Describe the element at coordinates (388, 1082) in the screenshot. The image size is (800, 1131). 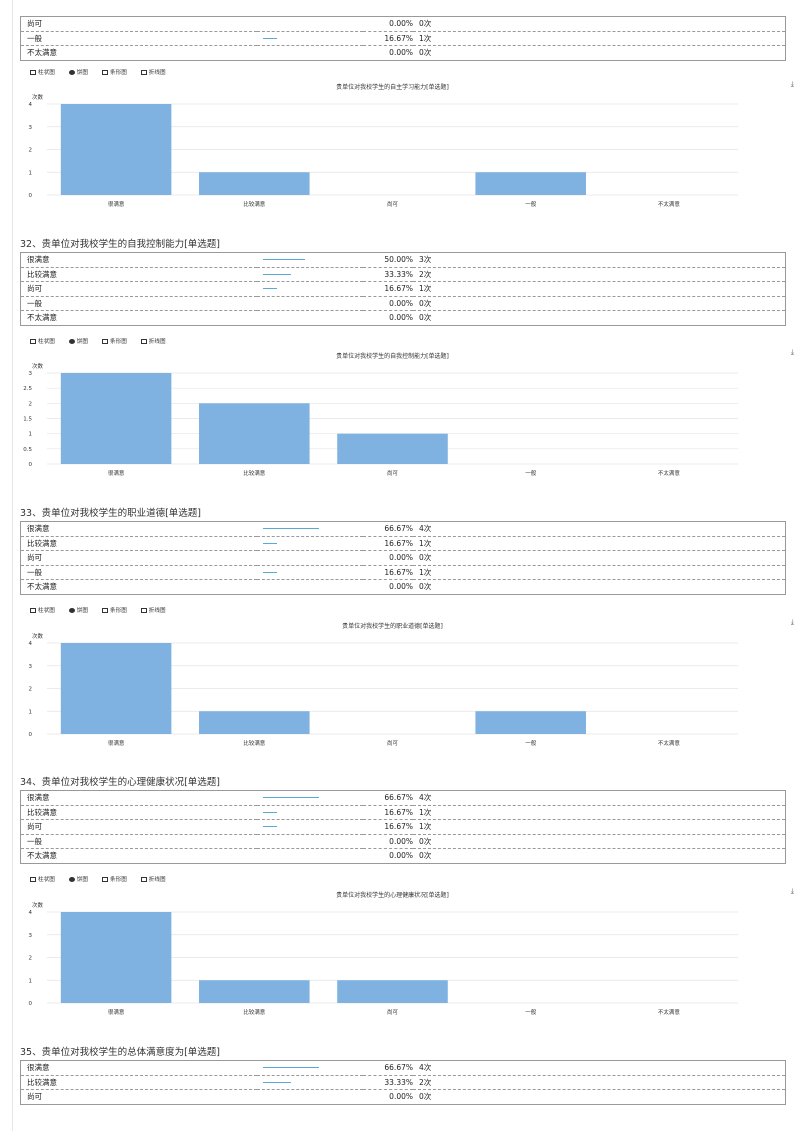
I see `option-percent: 33.33%` at that location.